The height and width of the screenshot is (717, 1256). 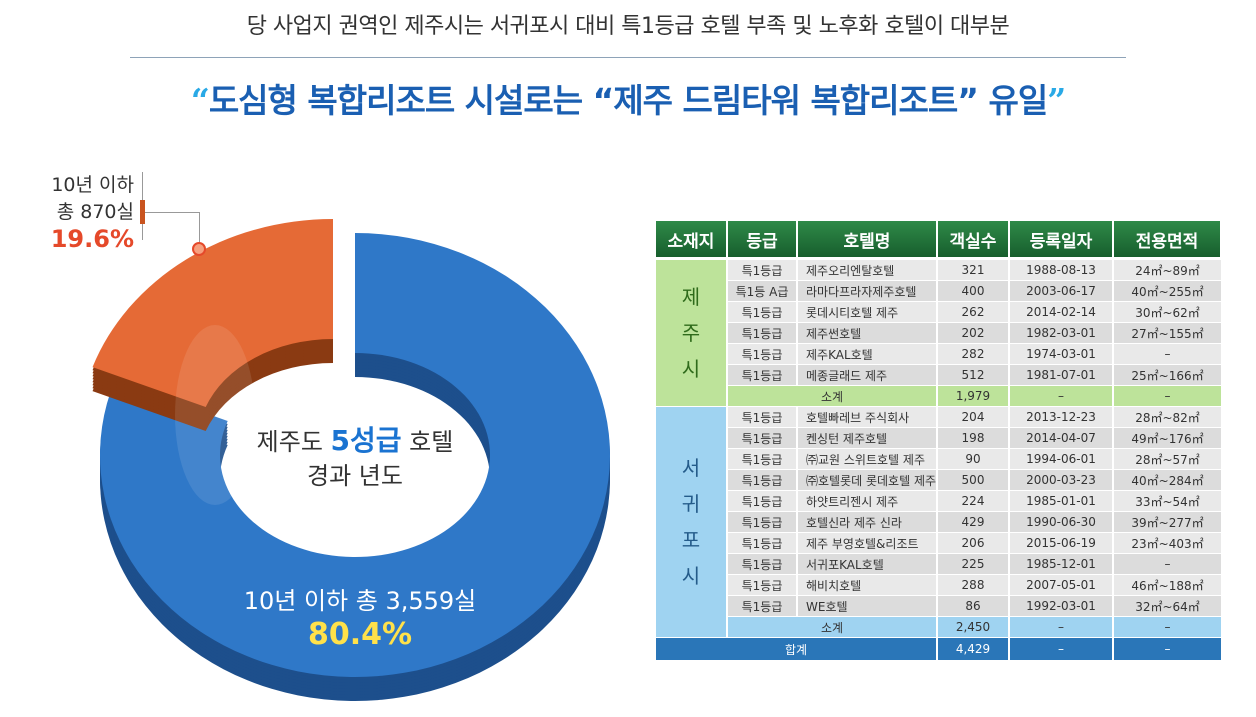 What do you see at coordinates (355, 476) in the screenshot?
I see `center-line2: 경과 년도` at bounding box center [355, 476].